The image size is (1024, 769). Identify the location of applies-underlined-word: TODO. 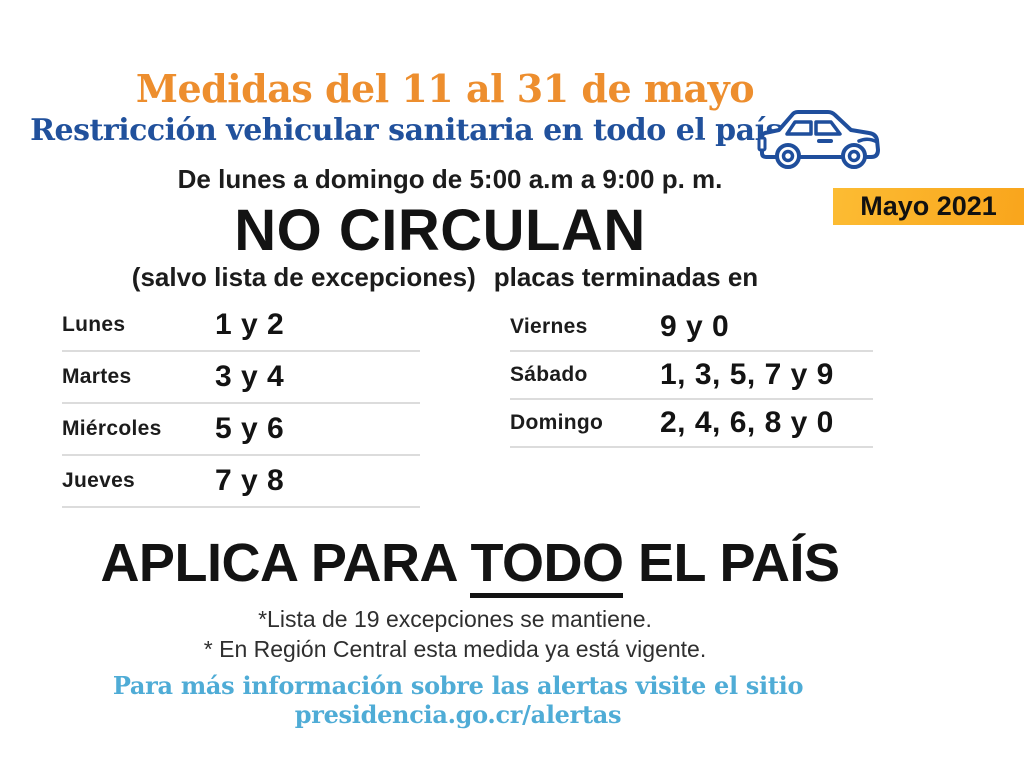
(547, 566).